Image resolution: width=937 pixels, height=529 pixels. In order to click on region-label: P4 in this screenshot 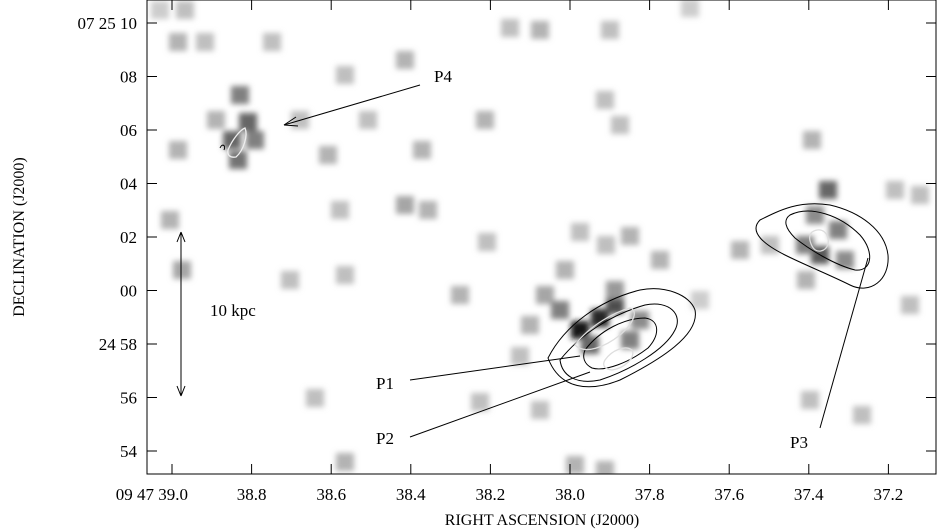, I will do `click(443, 76)`.